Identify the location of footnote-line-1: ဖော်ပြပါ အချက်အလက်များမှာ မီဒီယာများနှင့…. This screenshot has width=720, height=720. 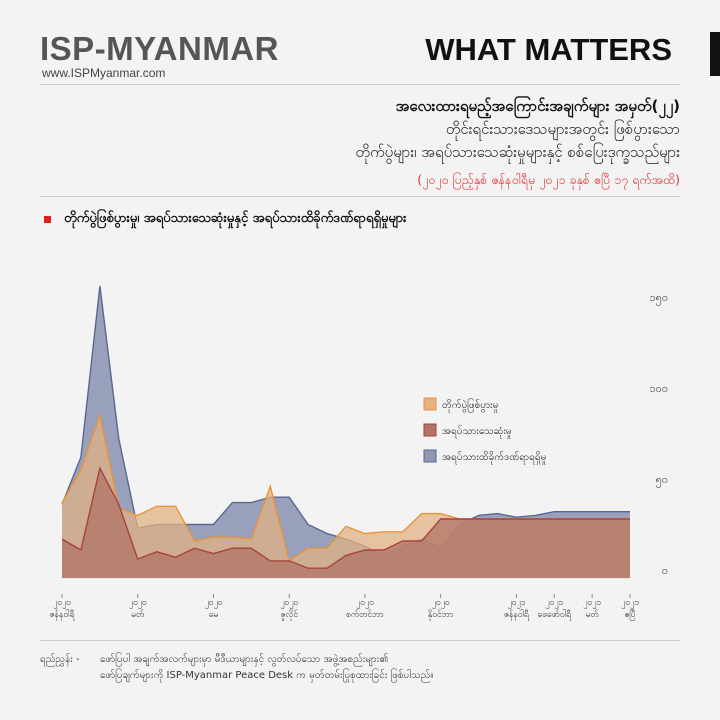
(244, 659).